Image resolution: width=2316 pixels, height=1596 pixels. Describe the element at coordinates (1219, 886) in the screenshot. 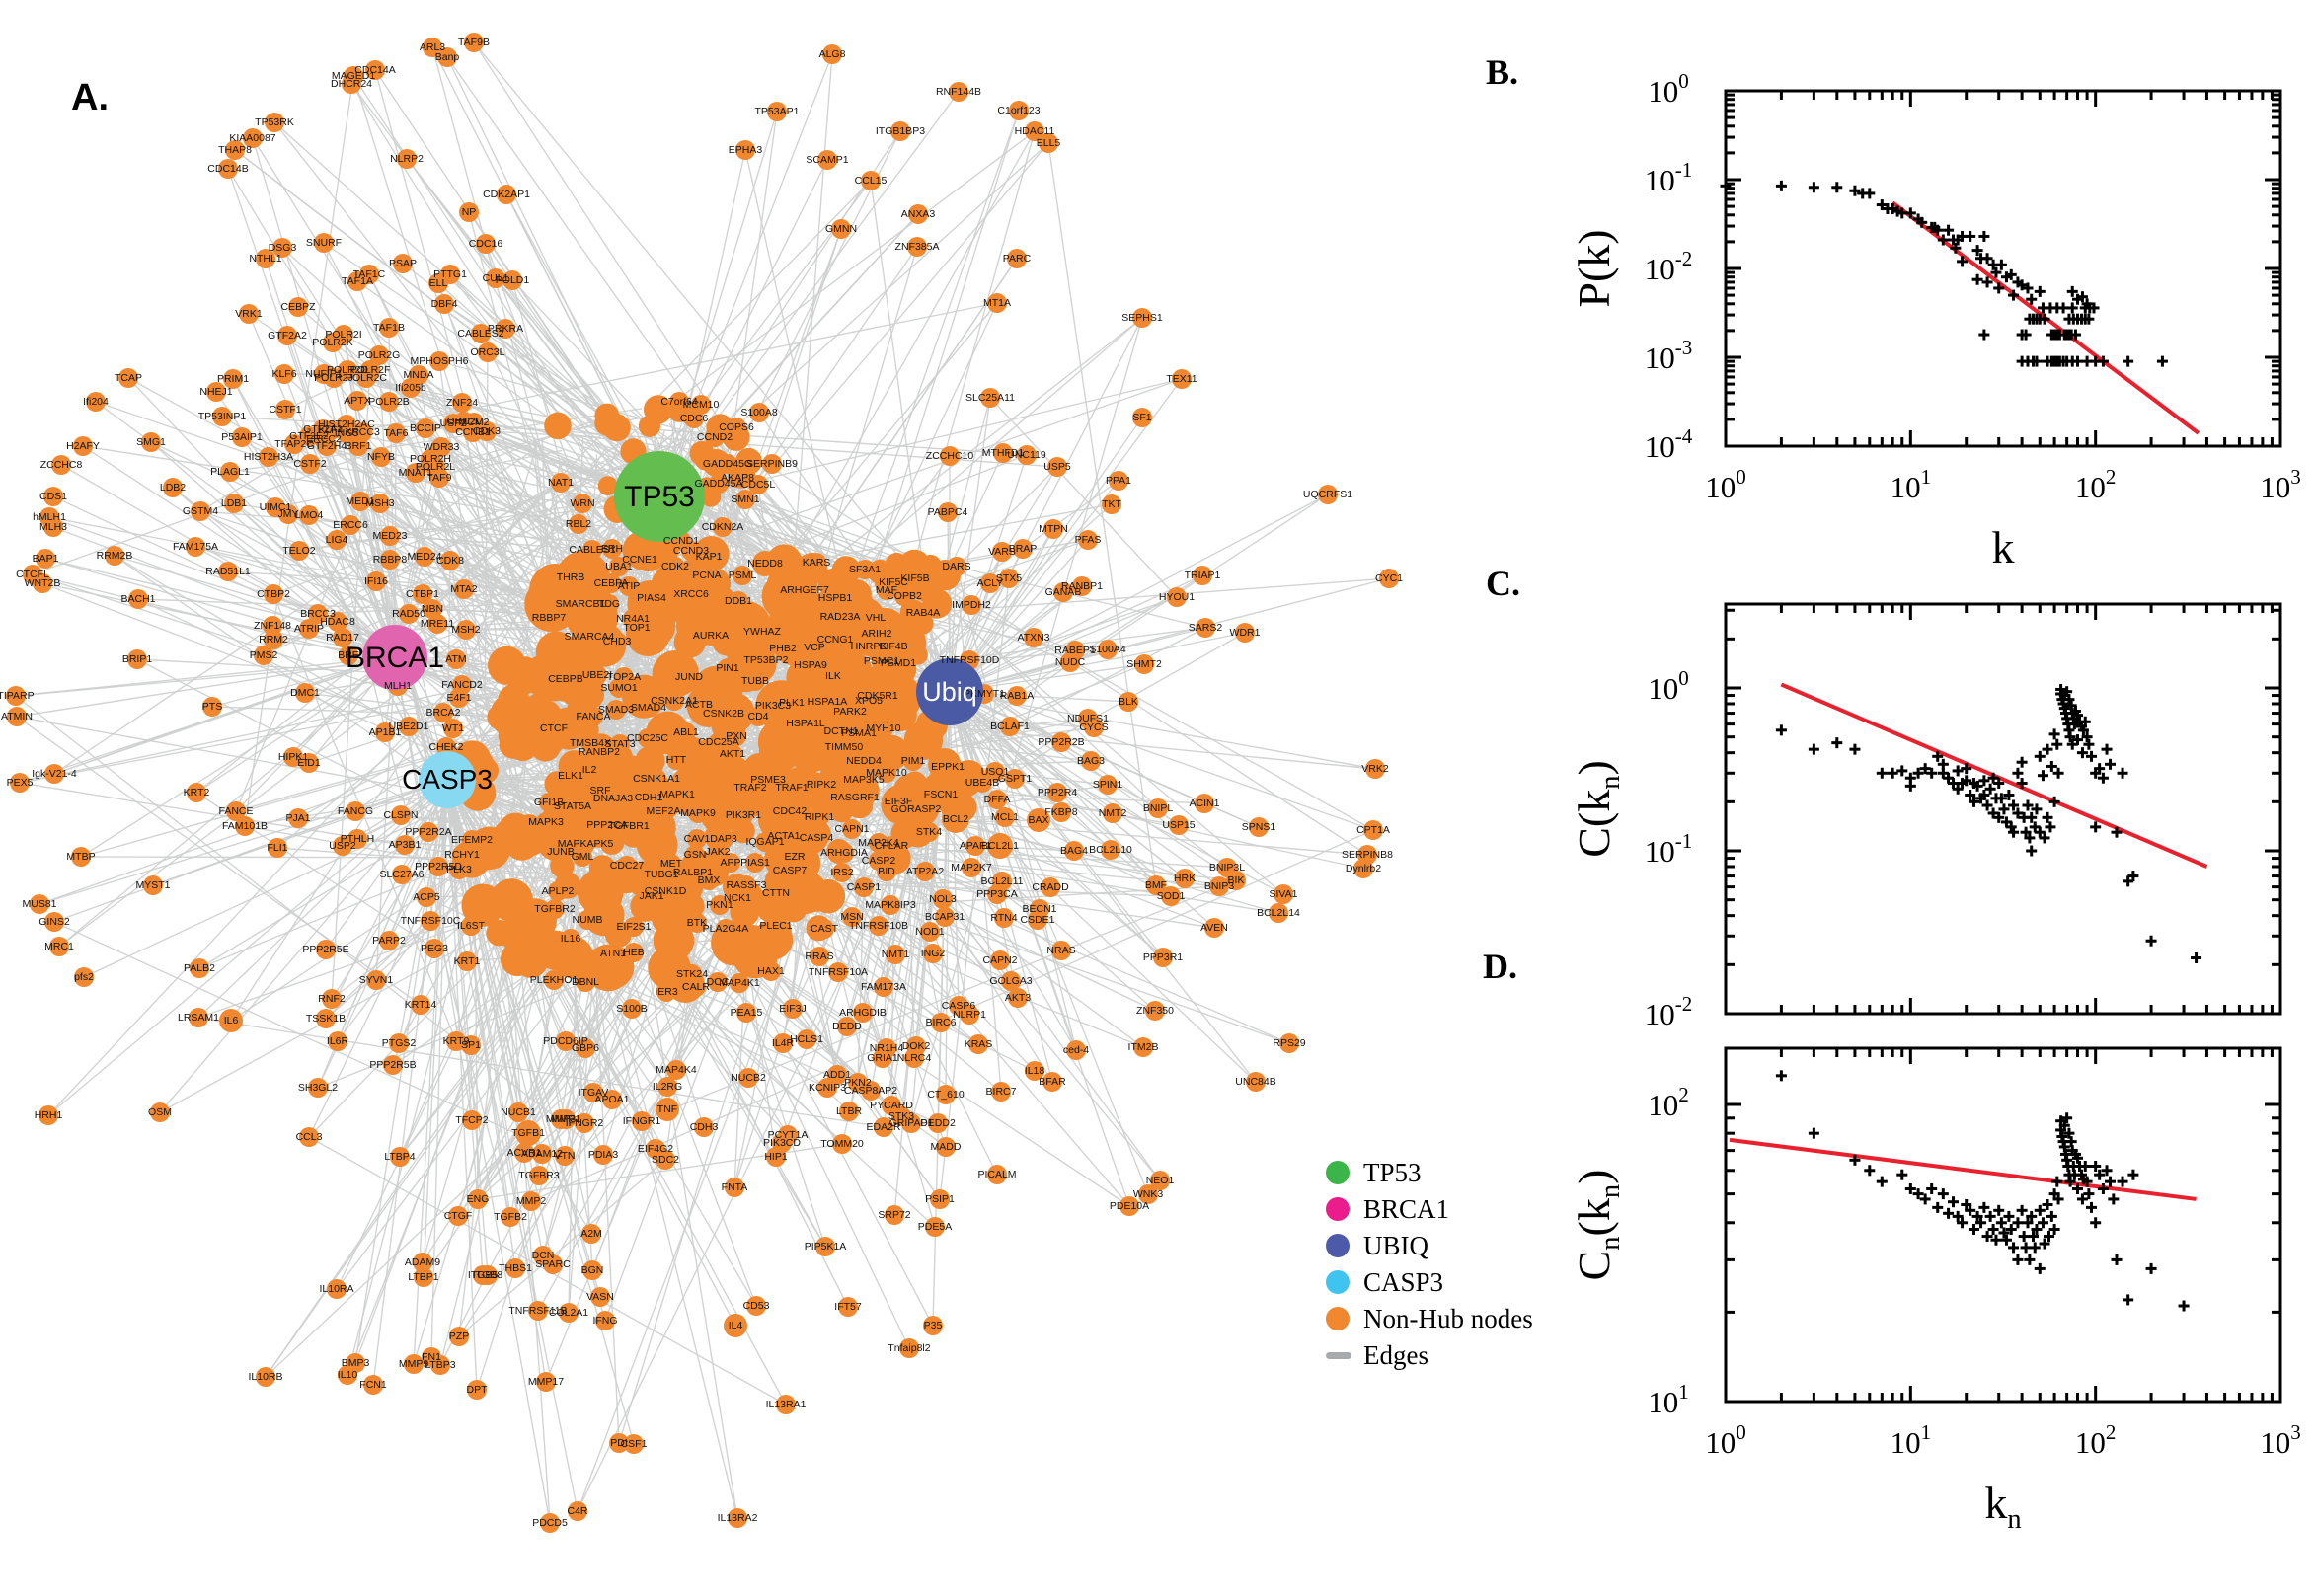

I see `svg-text: BNIP3` at that location.